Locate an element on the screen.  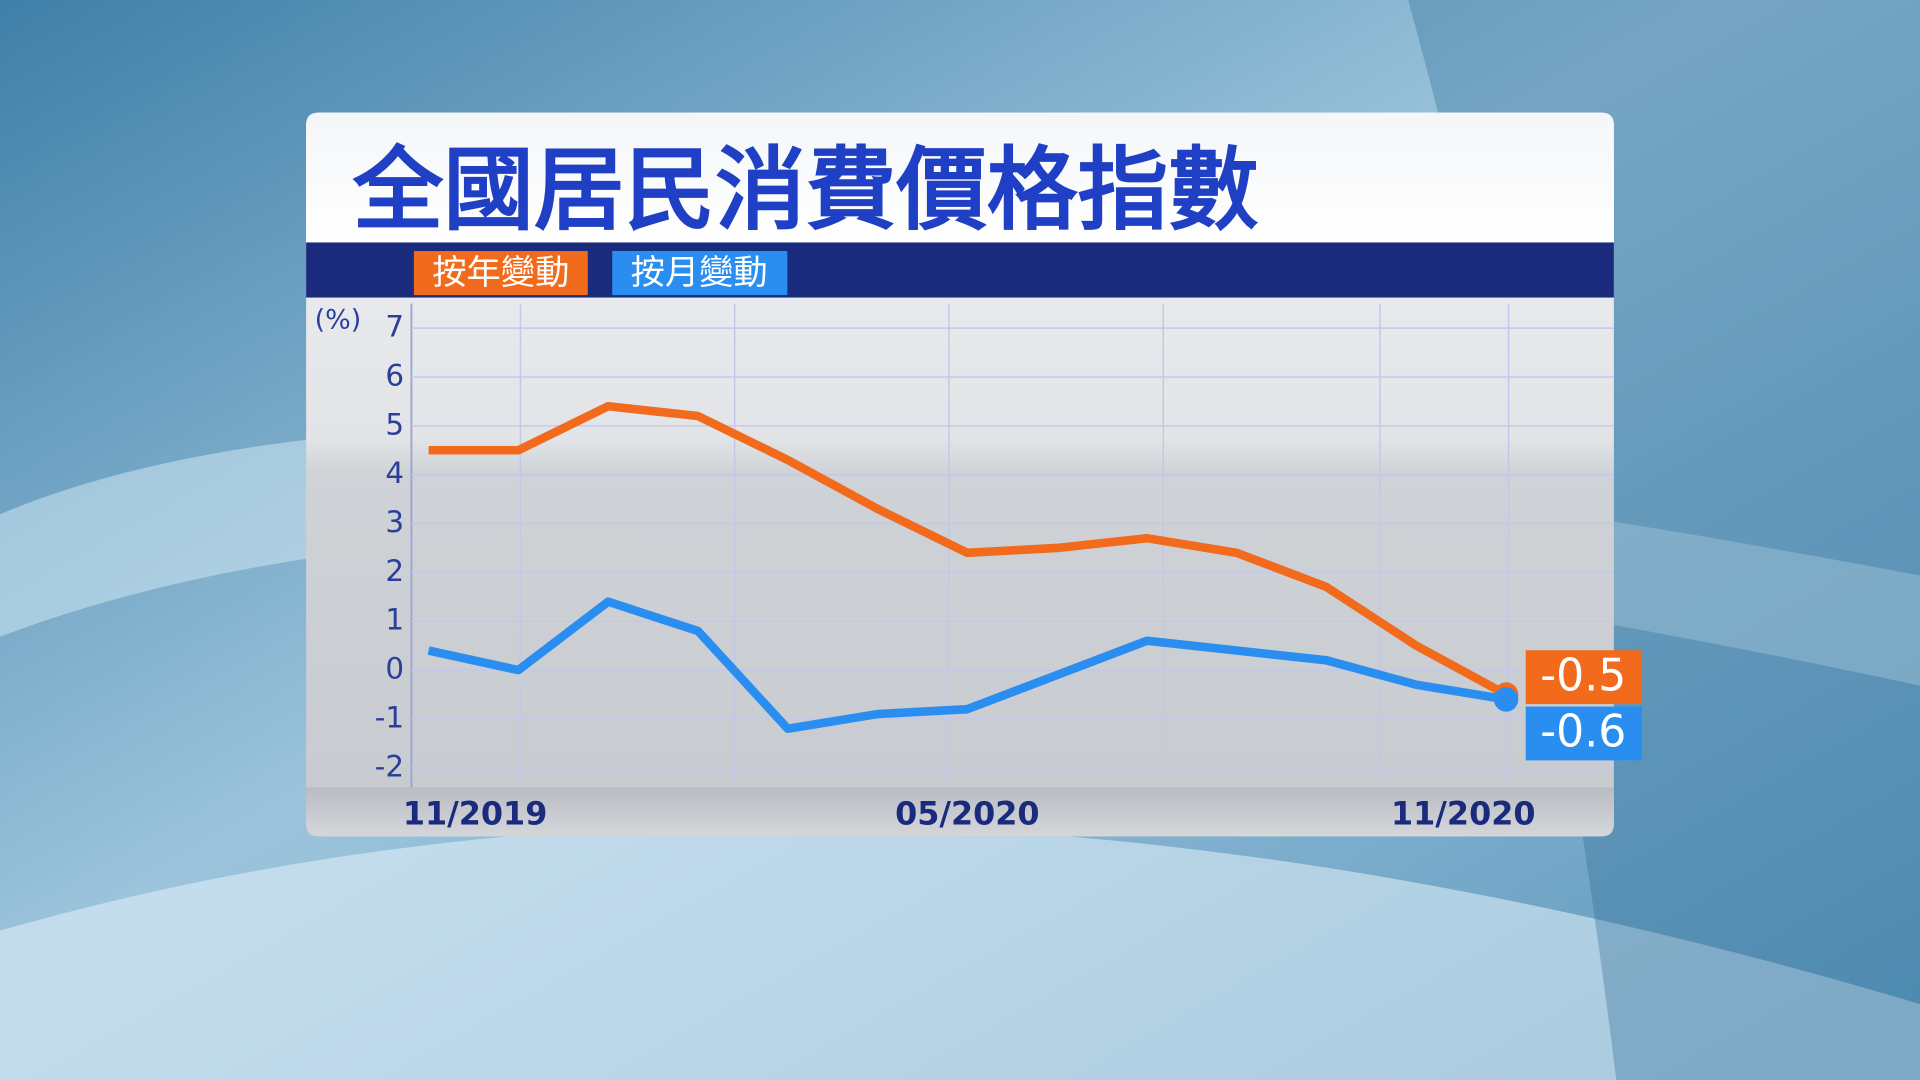
title-area is located at coordinates (960, 177).